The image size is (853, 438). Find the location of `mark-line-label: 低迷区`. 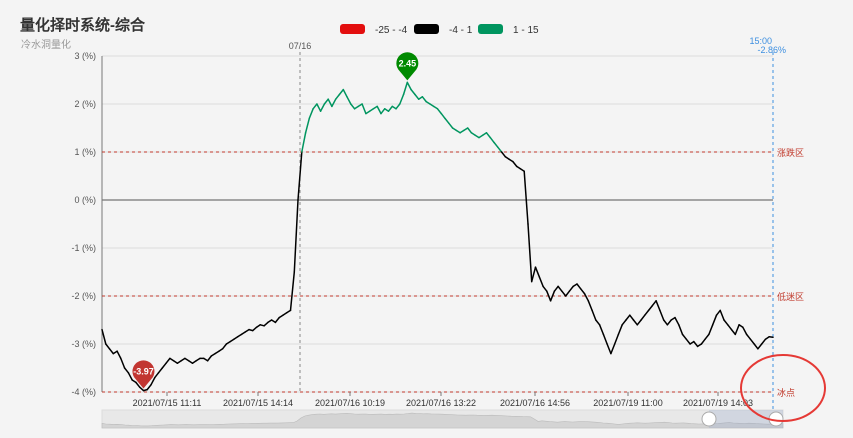

mark-line-label: 低迷区 is located at coordinates (790, 296).